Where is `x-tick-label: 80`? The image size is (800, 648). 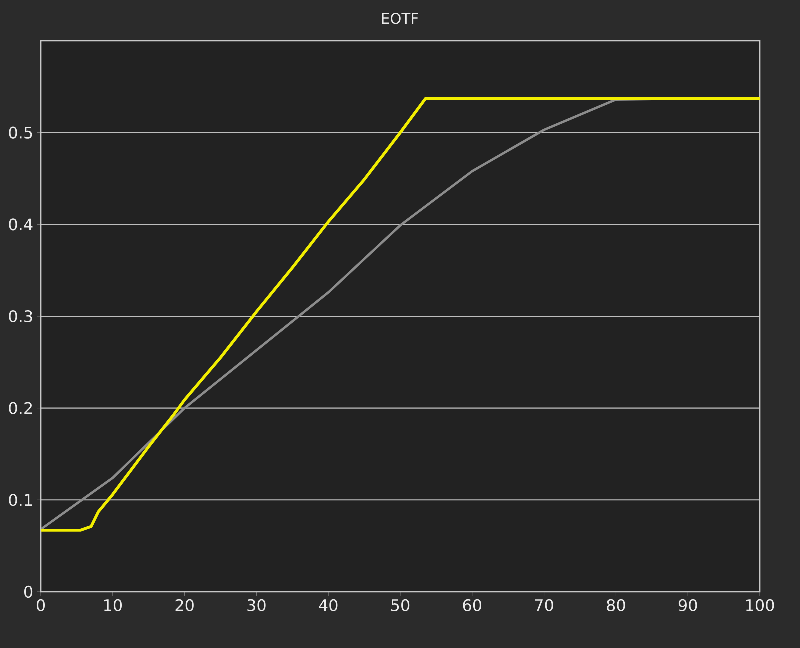 x-tick-label: 80 is located at coordinates (616, 605).